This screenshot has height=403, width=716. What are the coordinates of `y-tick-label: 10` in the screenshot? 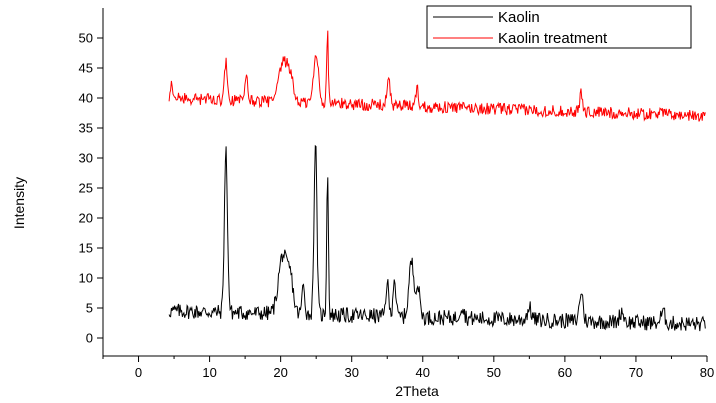 It's located at (86, 278).